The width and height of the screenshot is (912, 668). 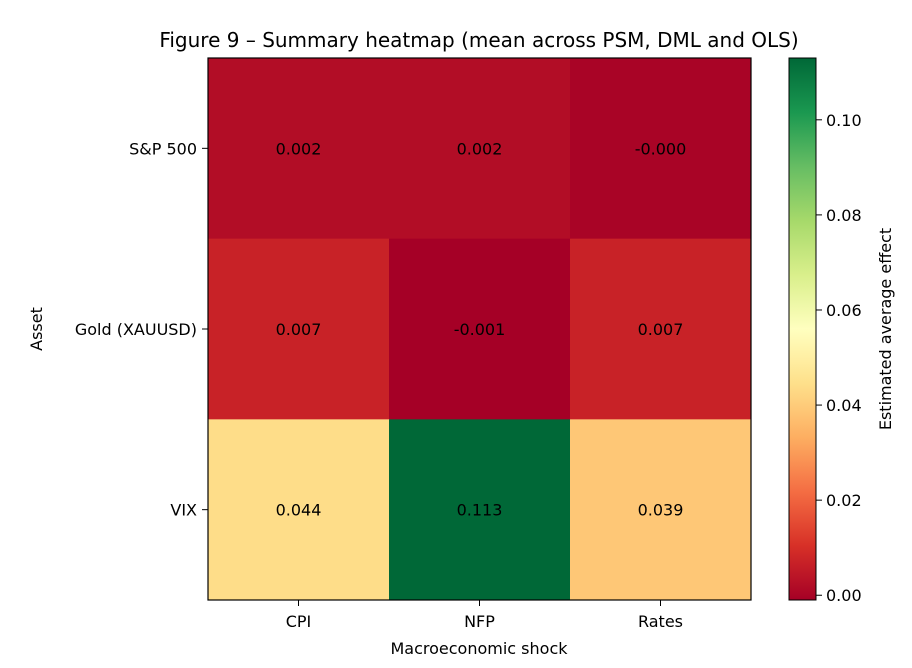 I want to click on cell-value-label: 0.039, so click(x=661, y=510).